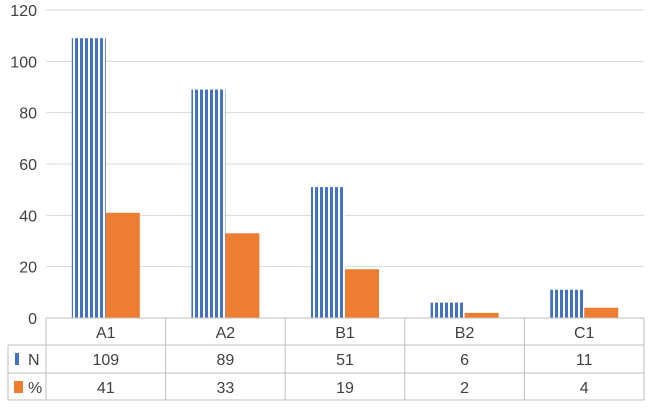 The width and height of the screenshot is (650, 412). Describe the element at coordinates (601, 312) in the screenshot. I see `bar-pct-c1` at that location.